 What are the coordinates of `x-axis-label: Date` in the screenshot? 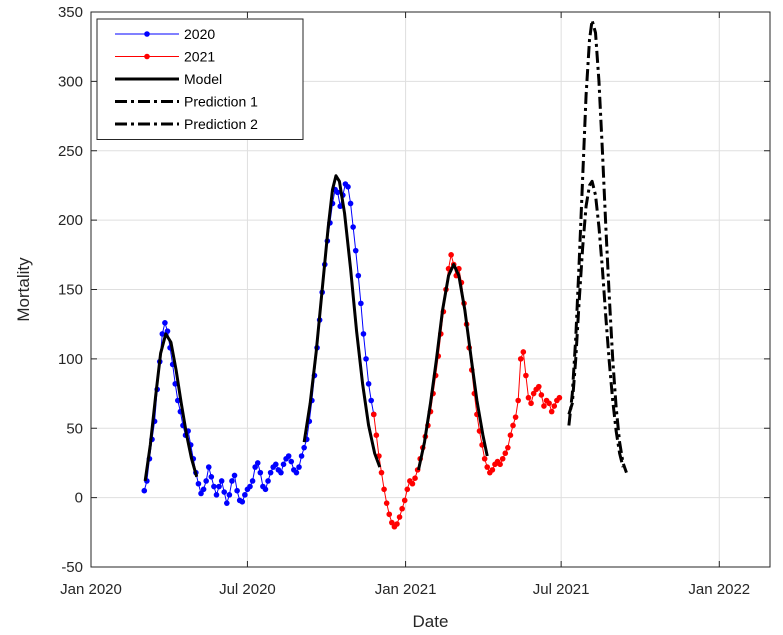 It's located at (431, 621).